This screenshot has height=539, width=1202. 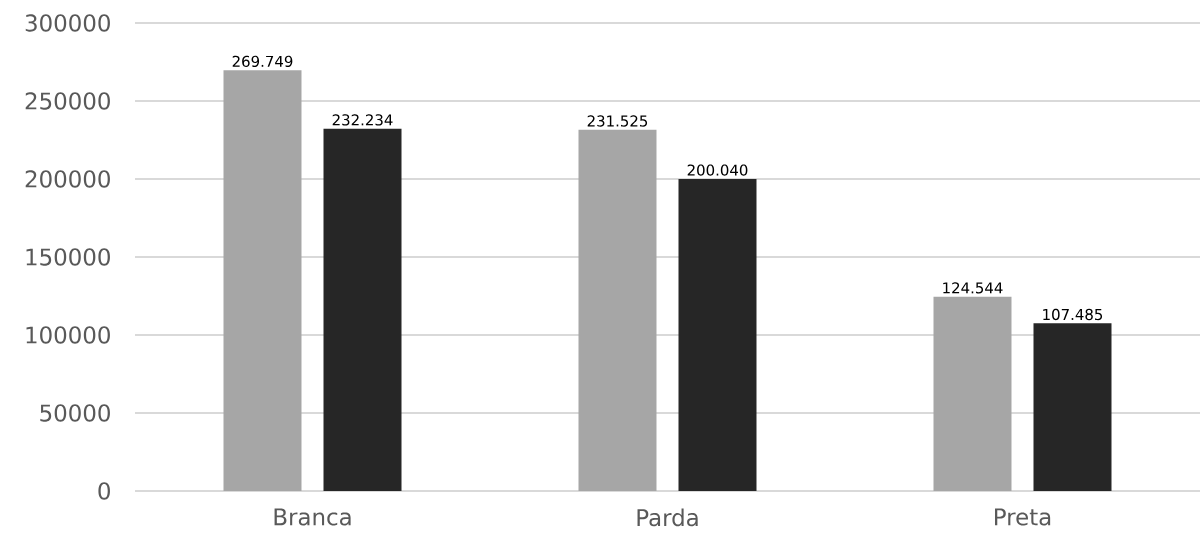 What do you see at coordinates (68, 335) in the screenshot?
I see `y-tick-label: 100000` at bounding box center [68, 335].